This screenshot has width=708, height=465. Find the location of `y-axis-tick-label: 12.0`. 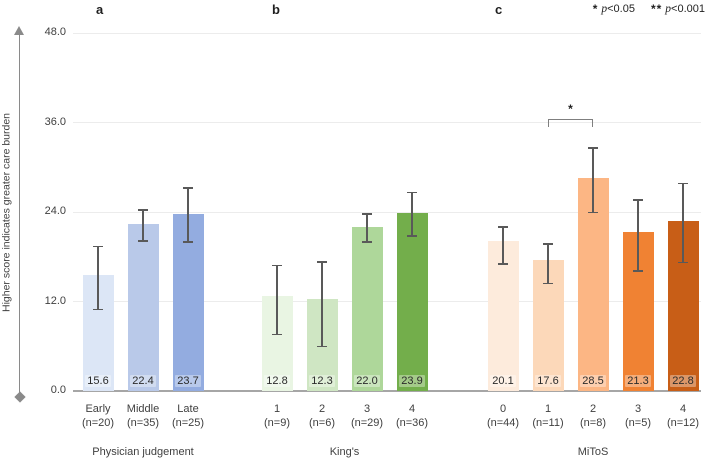

y-axis-tick-label: 12.0 is located at coordinates (55, 300).